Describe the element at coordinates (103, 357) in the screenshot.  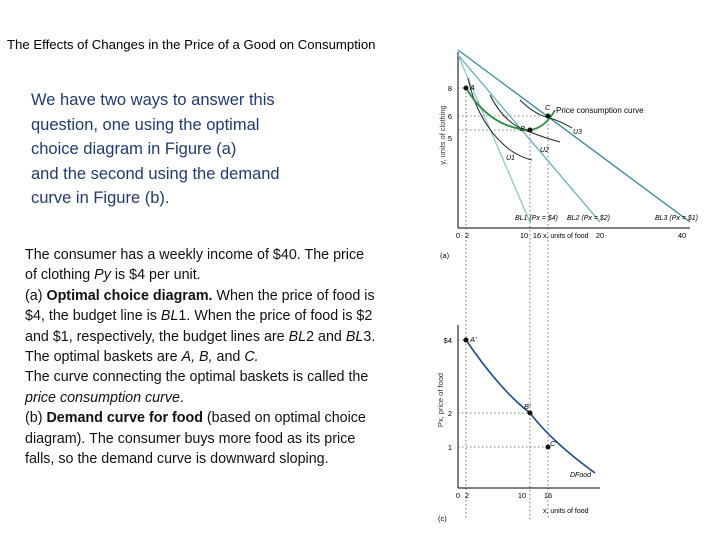
I see `body-text: The optimal baskets are` at that location.